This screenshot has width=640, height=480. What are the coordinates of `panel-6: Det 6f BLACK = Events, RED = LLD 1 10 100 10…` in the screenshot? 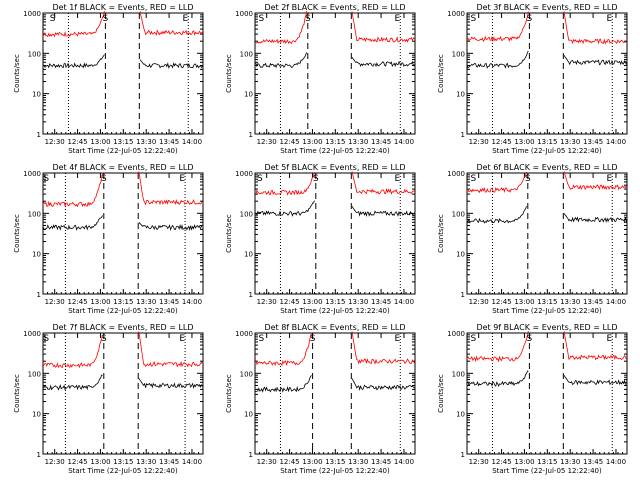 It's located at (532, 239).